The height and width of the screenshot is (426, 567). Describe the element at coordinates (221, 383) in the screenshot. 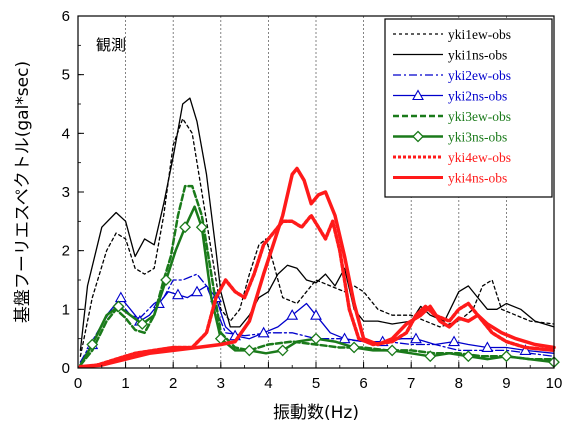

I see `x-tick-label: 3` at that location.